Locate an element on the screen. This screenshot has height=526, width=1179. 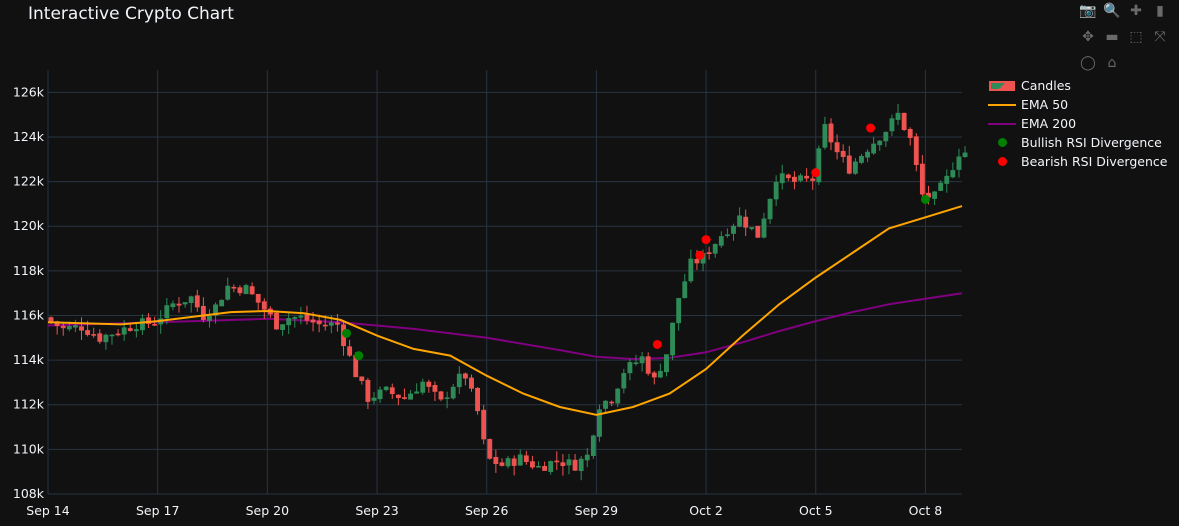
bar-chart-icon: ▮ is located at coordinates (1160, 11).